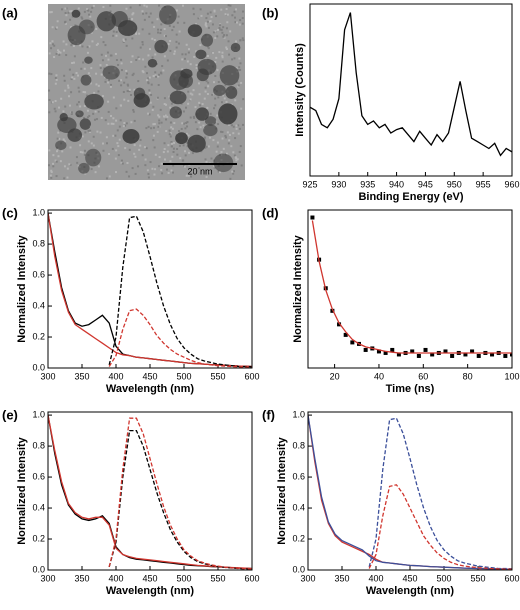  I want to click on x-tick-label: 400, so click(115, 578).